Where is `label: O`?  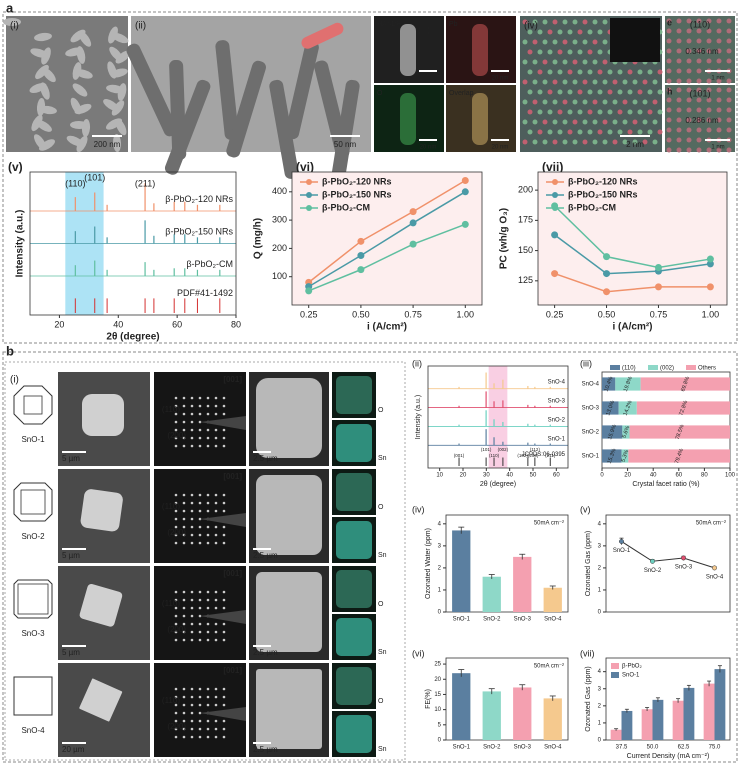 label: O is located at coordinates (380, 93).